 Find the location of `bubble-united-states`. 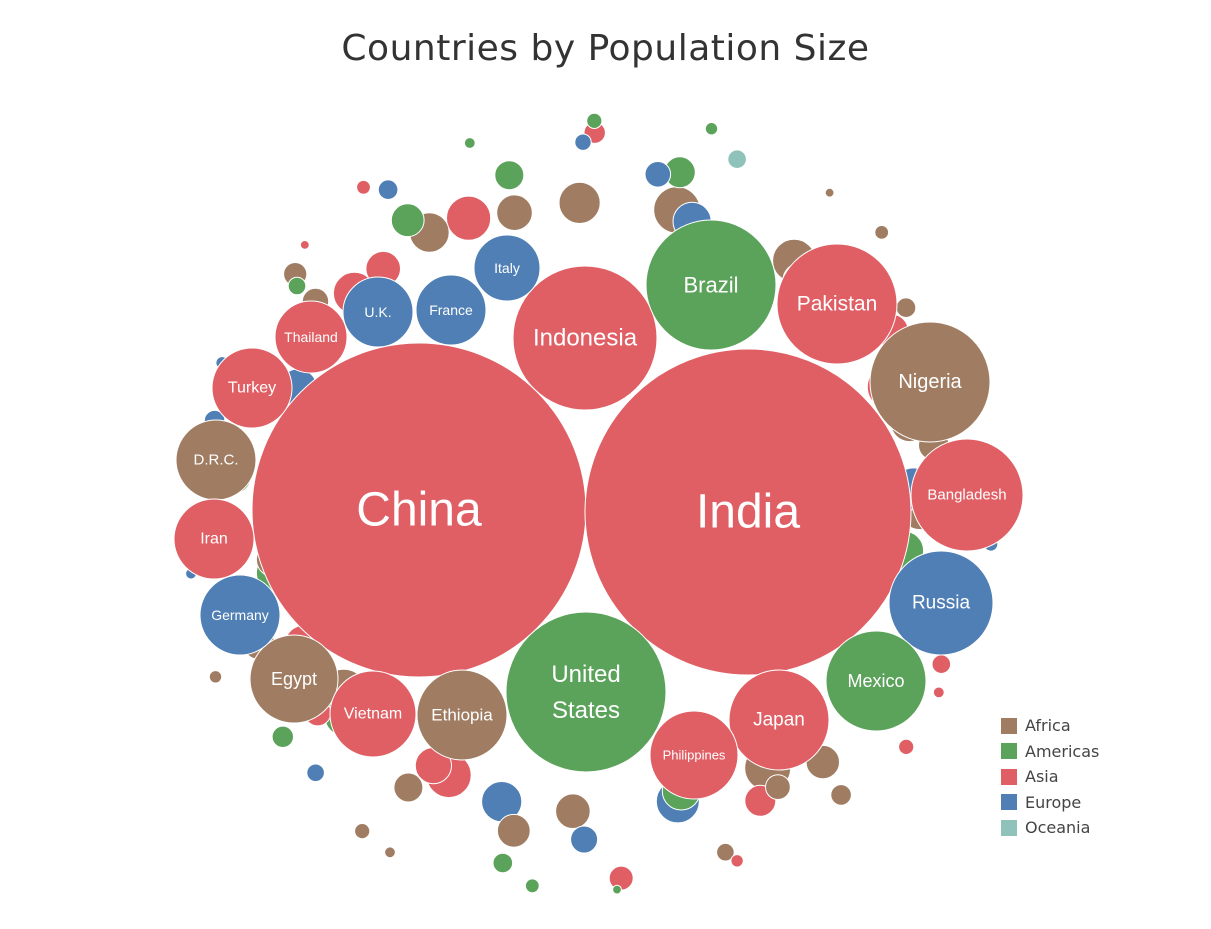

bubble-united-states is located at coordinates (586, 692).